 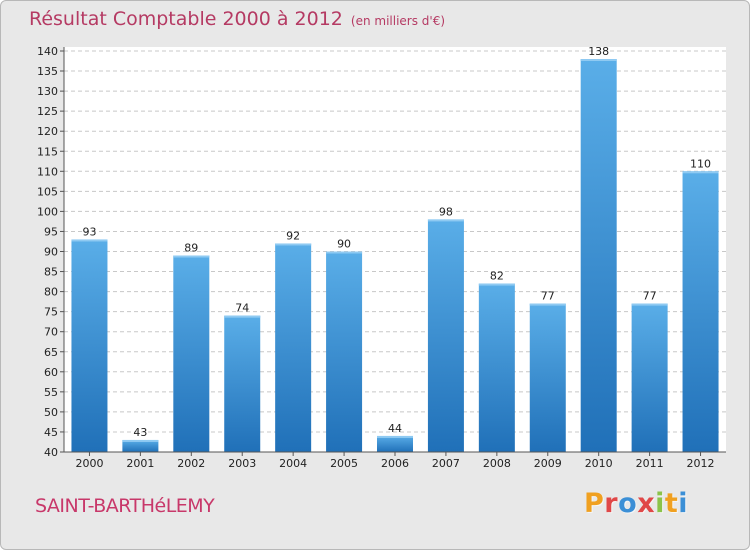 I want to click on y-tick-label: 90, so click(x=51, y=252).